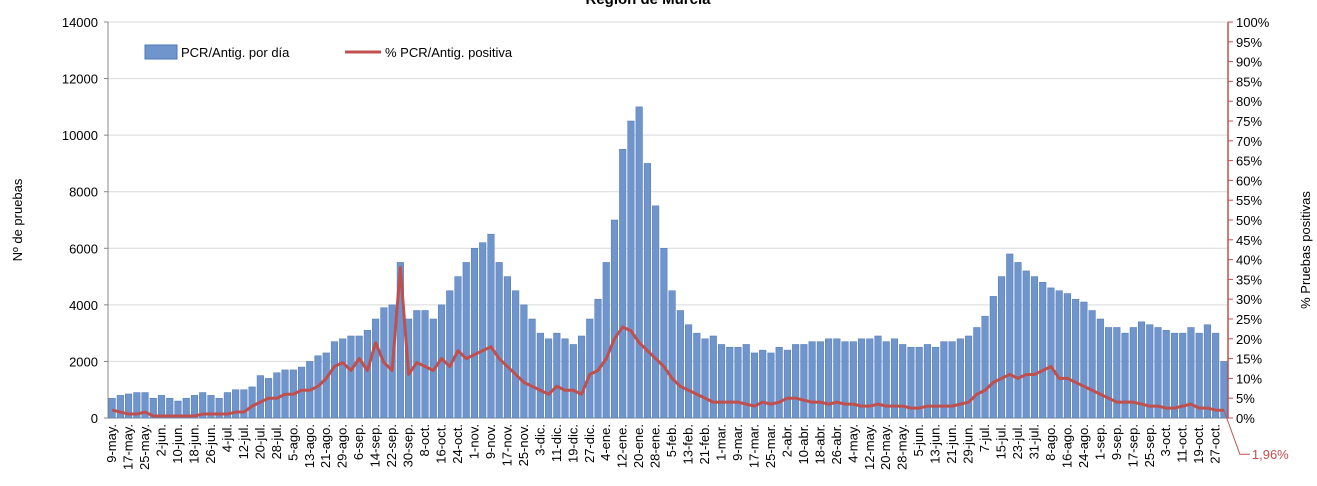 This screenshot has width=1317, height=486. What do you see at coordinates (1249, 220) in the screenshot?
I see `y2-tick-label: 50%` at bounding box center [1249, 220].